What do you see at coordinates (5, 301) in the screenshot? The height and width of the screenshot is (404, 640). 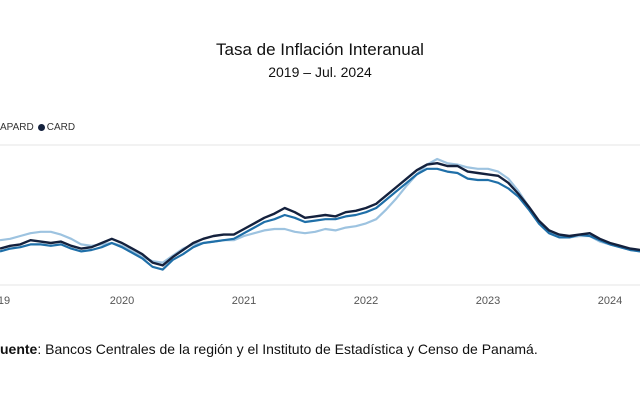 I see `x-tick-label: 19` at bounding box center [5, 301].